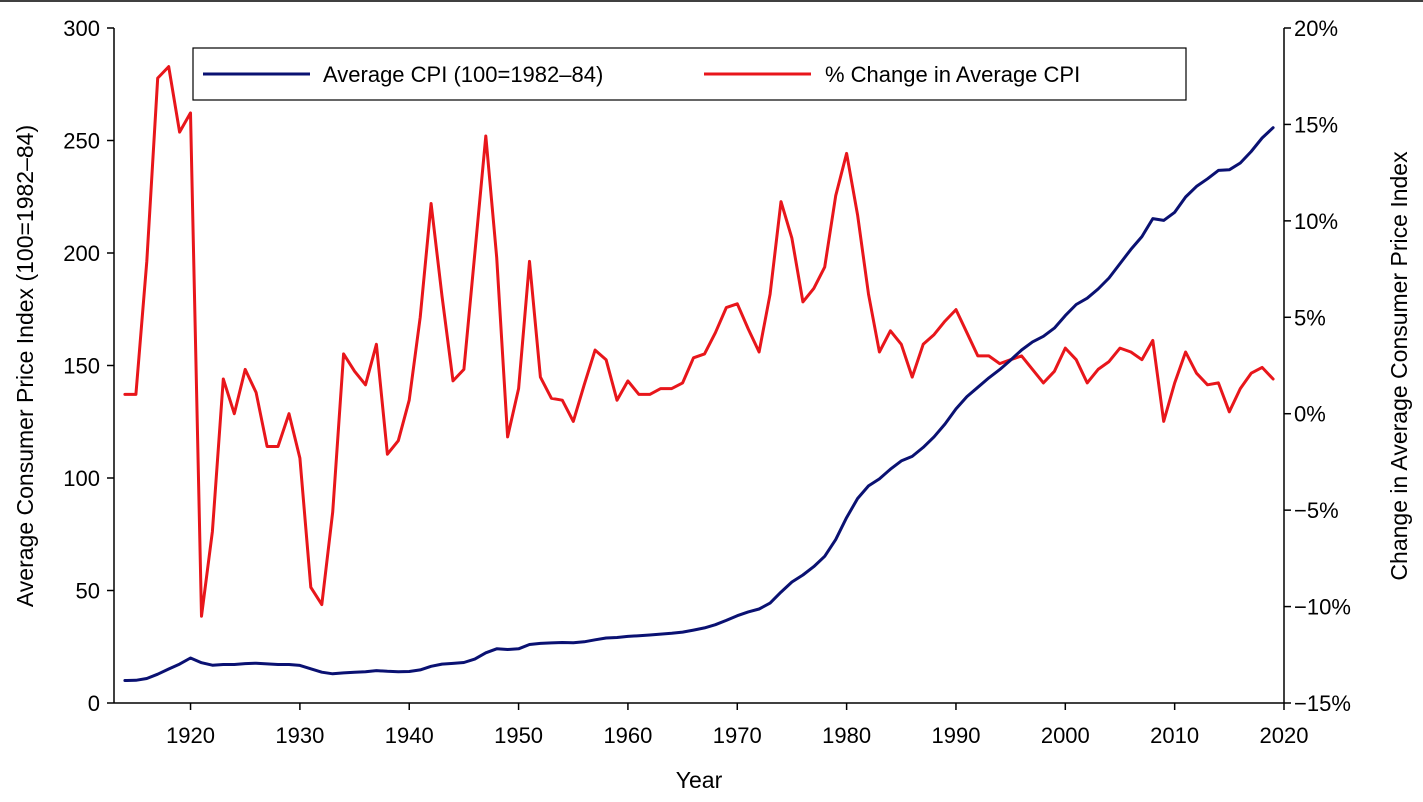  I want to click on y-tick-label-left: 50, so click(88, 591).